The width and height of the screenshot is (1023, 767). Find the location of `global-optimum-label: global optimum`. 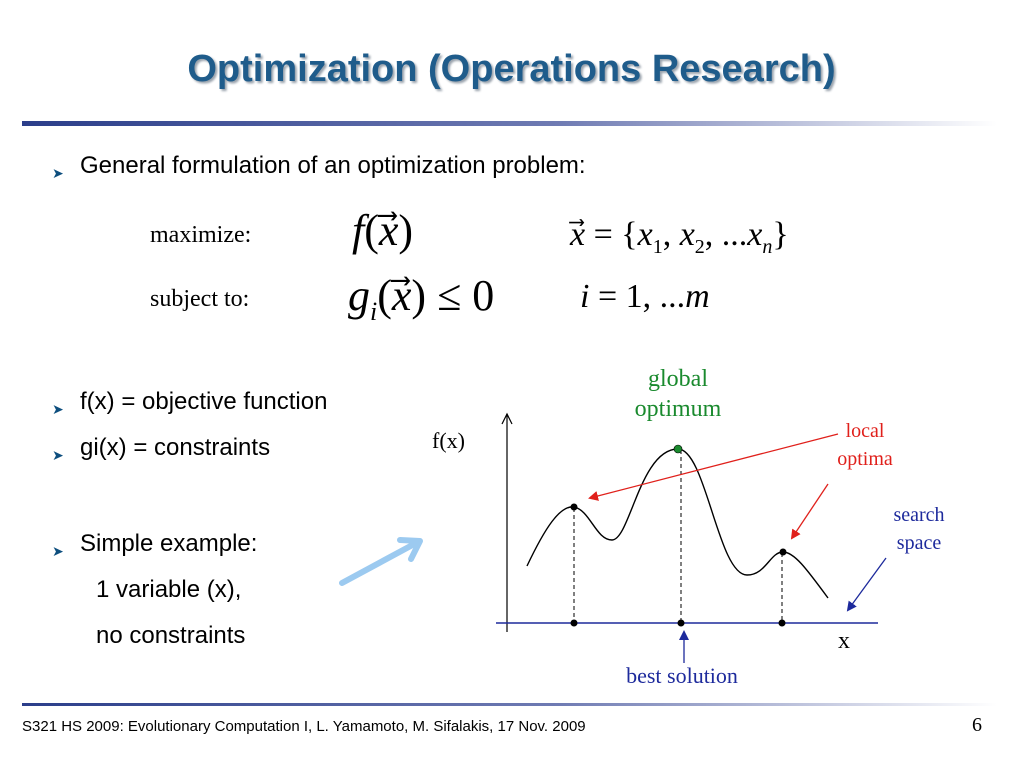

global-optimum-label: global optimum is located at coordinates (678, 394).